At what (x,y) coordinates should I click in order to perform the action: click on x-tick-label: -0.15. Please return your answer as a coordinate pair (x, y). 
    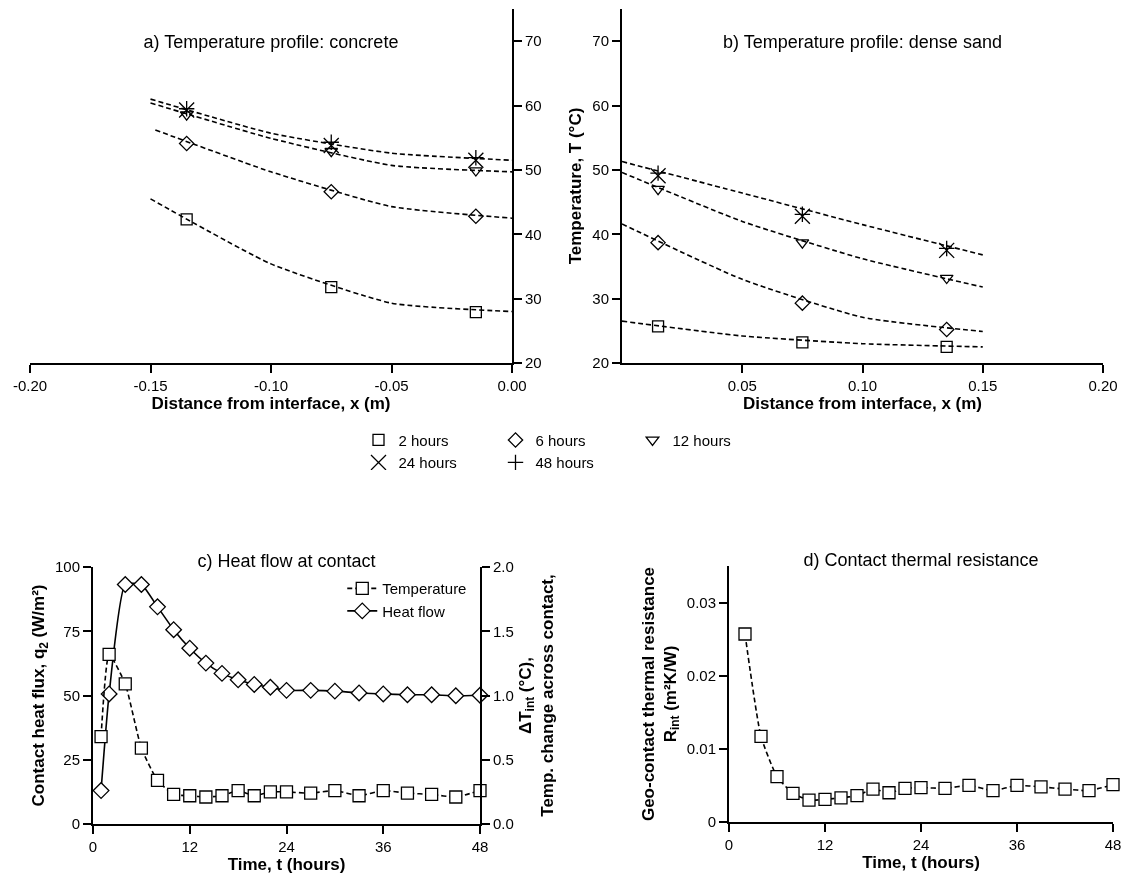
    Looking at the image, I should click on (150, 385).